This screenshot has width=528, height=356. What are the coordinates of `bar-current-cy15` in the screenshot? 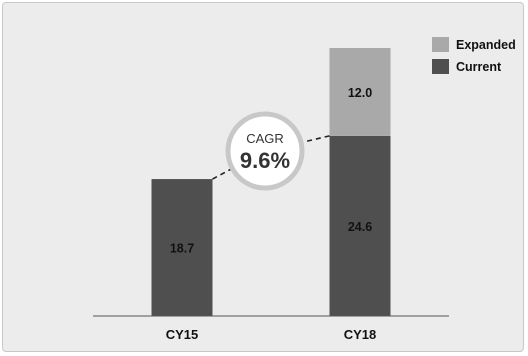 It's located at (182, 247).